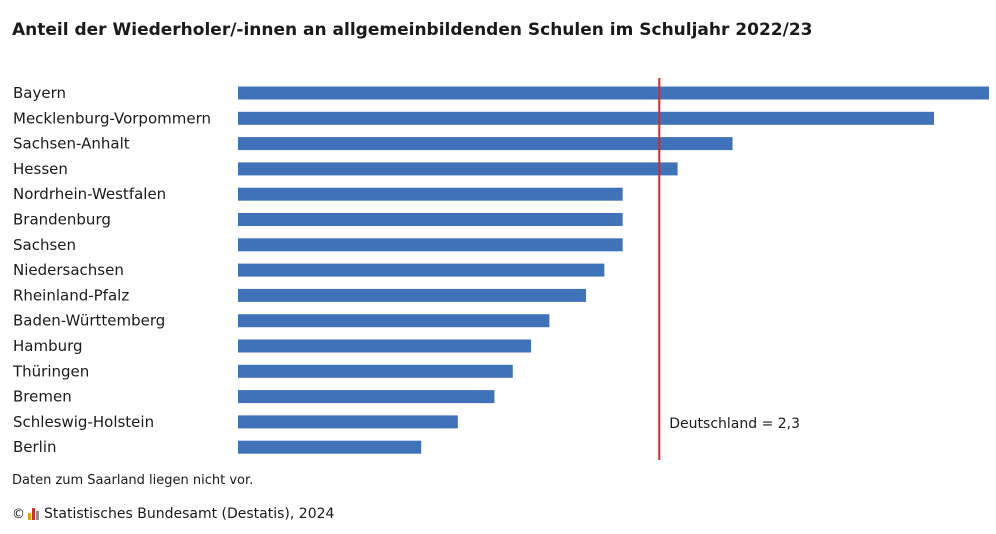  Describe the element at coordinates (48, 346) in the screenshot. I see `category-label: Hamburg` at that location.